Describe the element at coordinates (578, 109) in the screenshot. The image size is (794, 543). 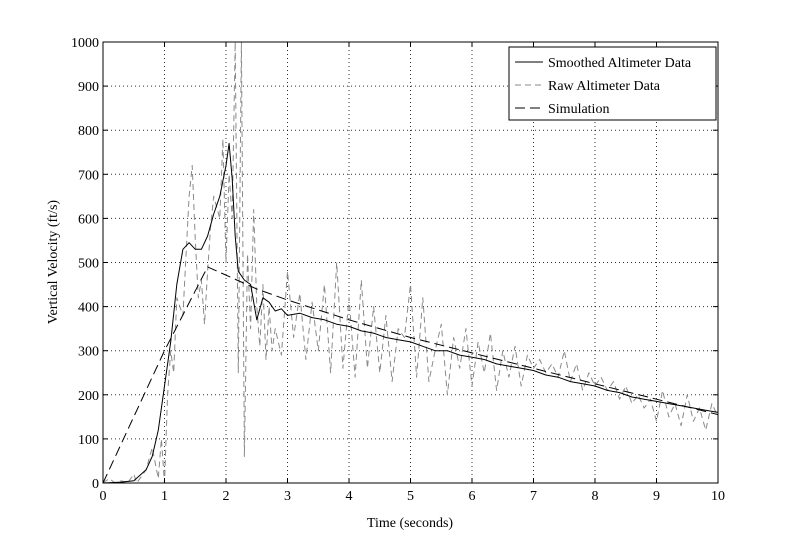
I see `legend-label-simulation: Simulation` at that location.